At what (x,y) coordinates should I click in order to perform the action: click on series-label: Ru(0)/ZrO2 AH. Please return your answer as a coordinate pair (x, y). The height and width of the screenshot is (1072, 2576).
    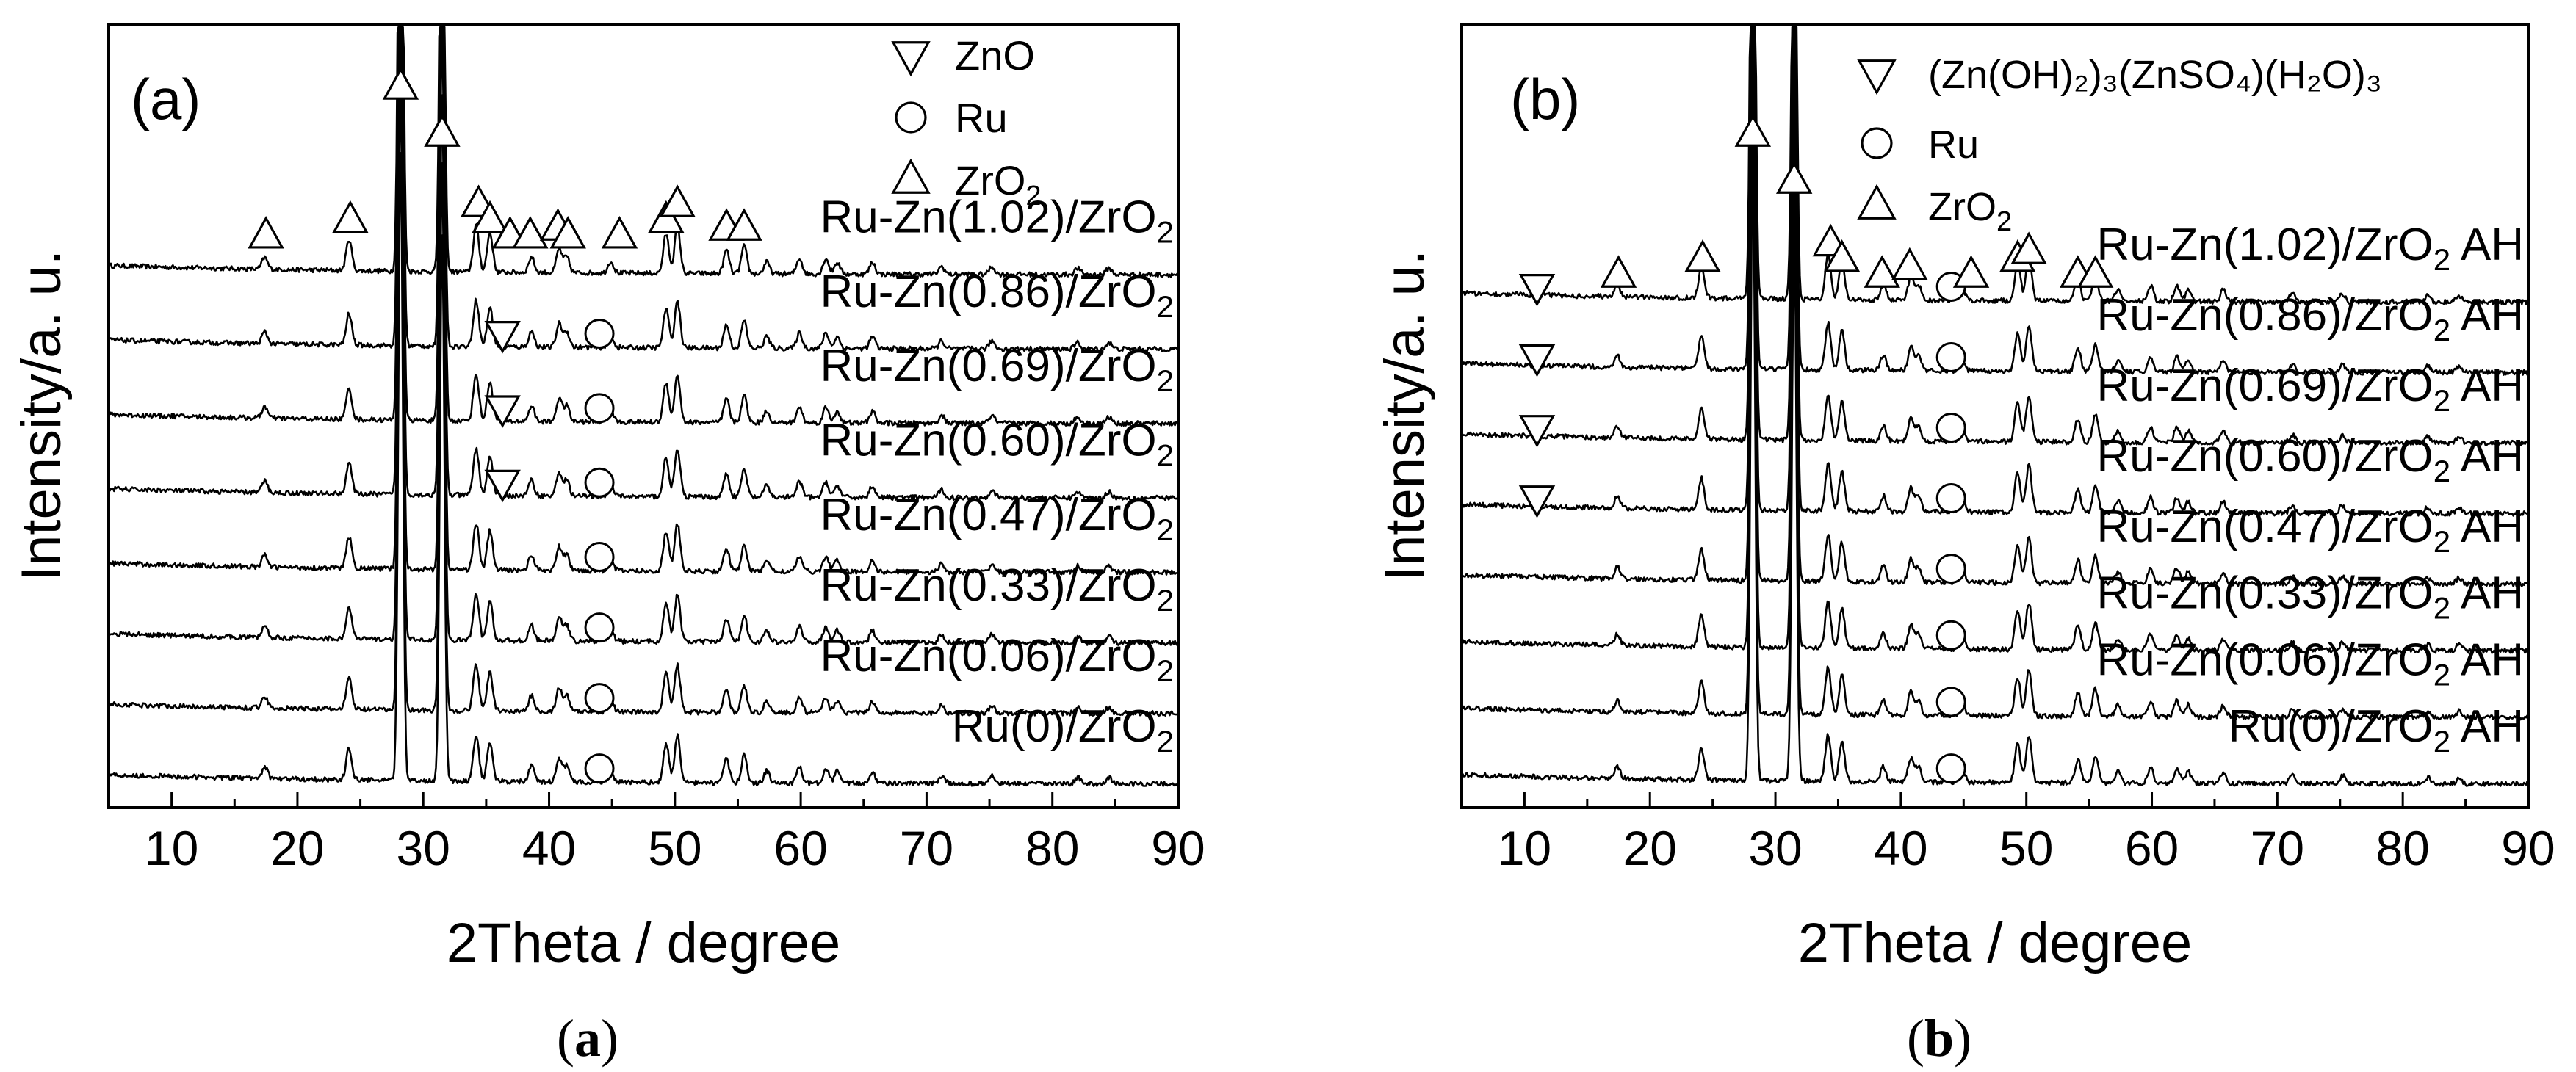
    Looking at the image, I should click on (2376, 729).